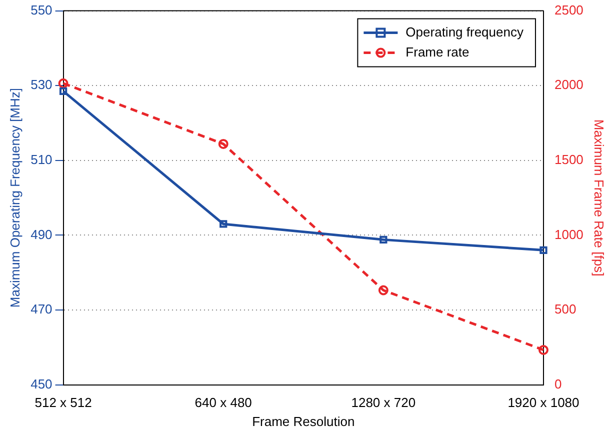 This screenshot has height=432, width=616. Describe the element at coordinates (465, 32) in the screenshot. I see `legend-label: Operating frequency` at that location.